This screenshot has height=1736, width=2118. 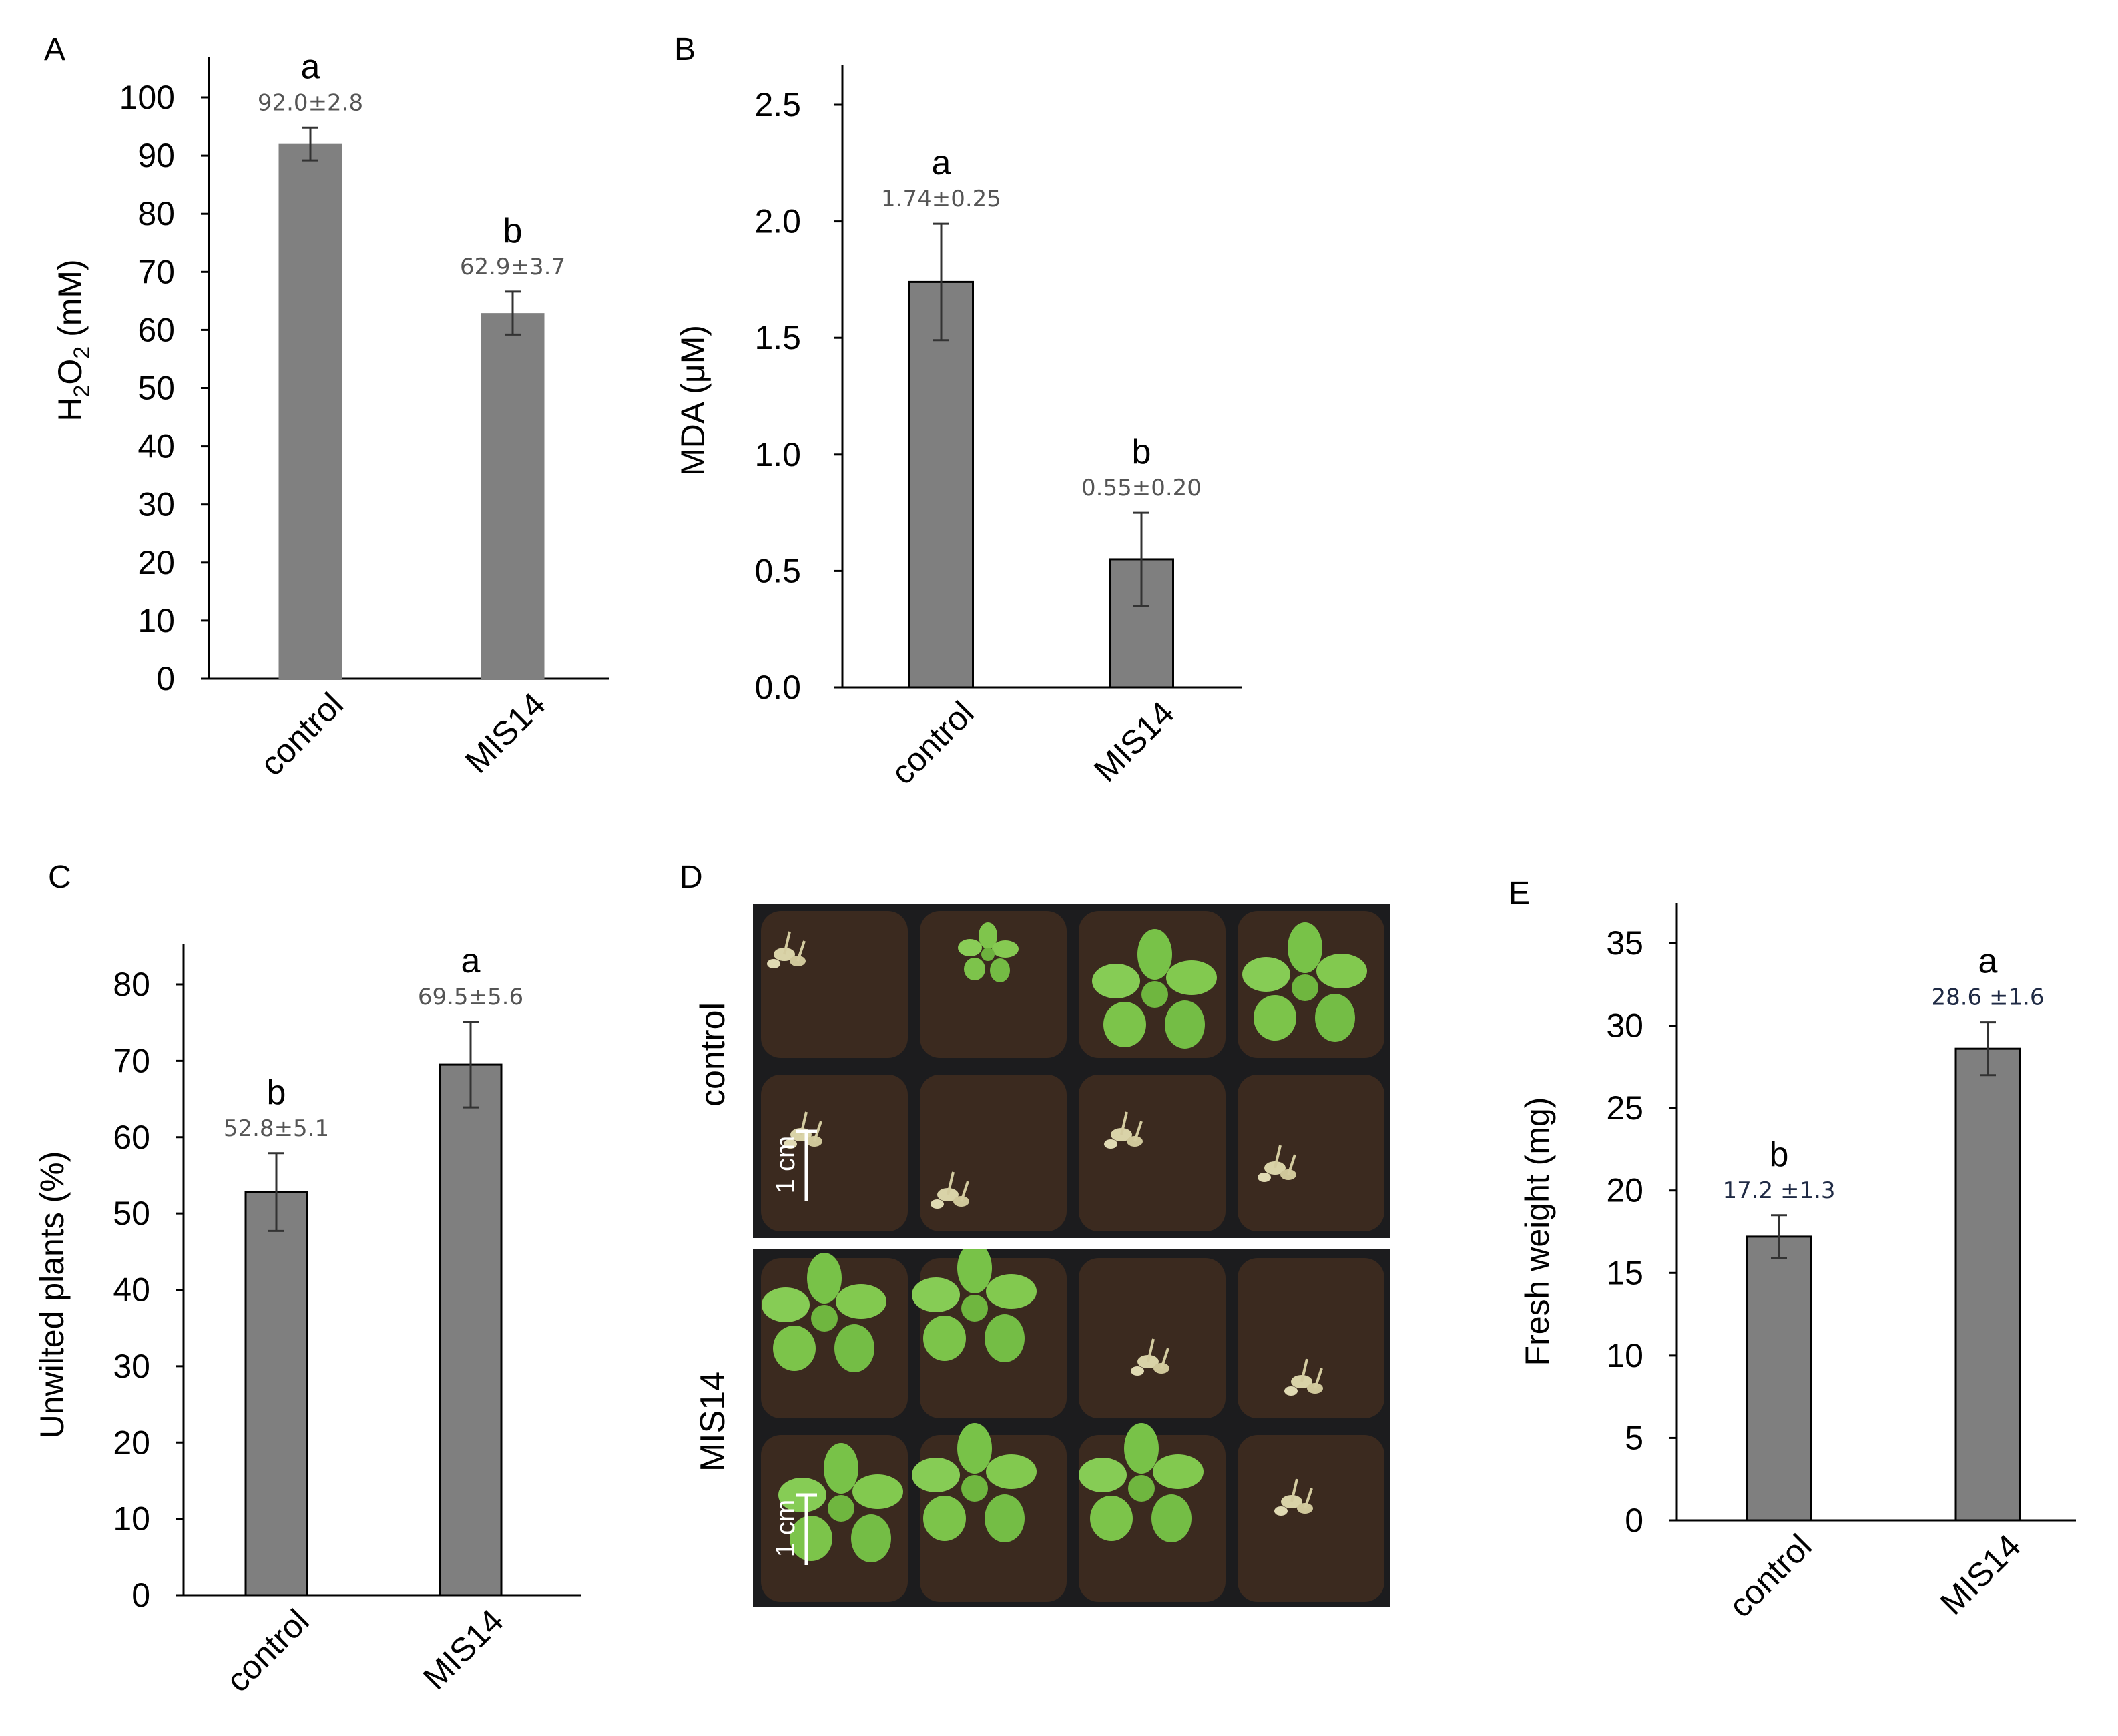 What do you see at coordinates (1071, 1428) in the screenshot?
I see `plant-photo-mis14` at bounding box center [1071, 1428].